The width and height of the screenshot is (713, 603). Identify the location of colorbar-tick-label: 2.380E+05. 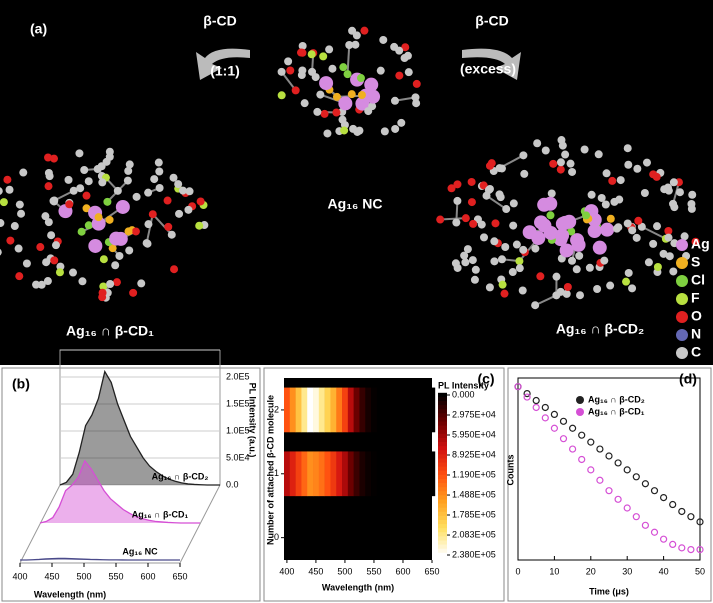
(474, 554).